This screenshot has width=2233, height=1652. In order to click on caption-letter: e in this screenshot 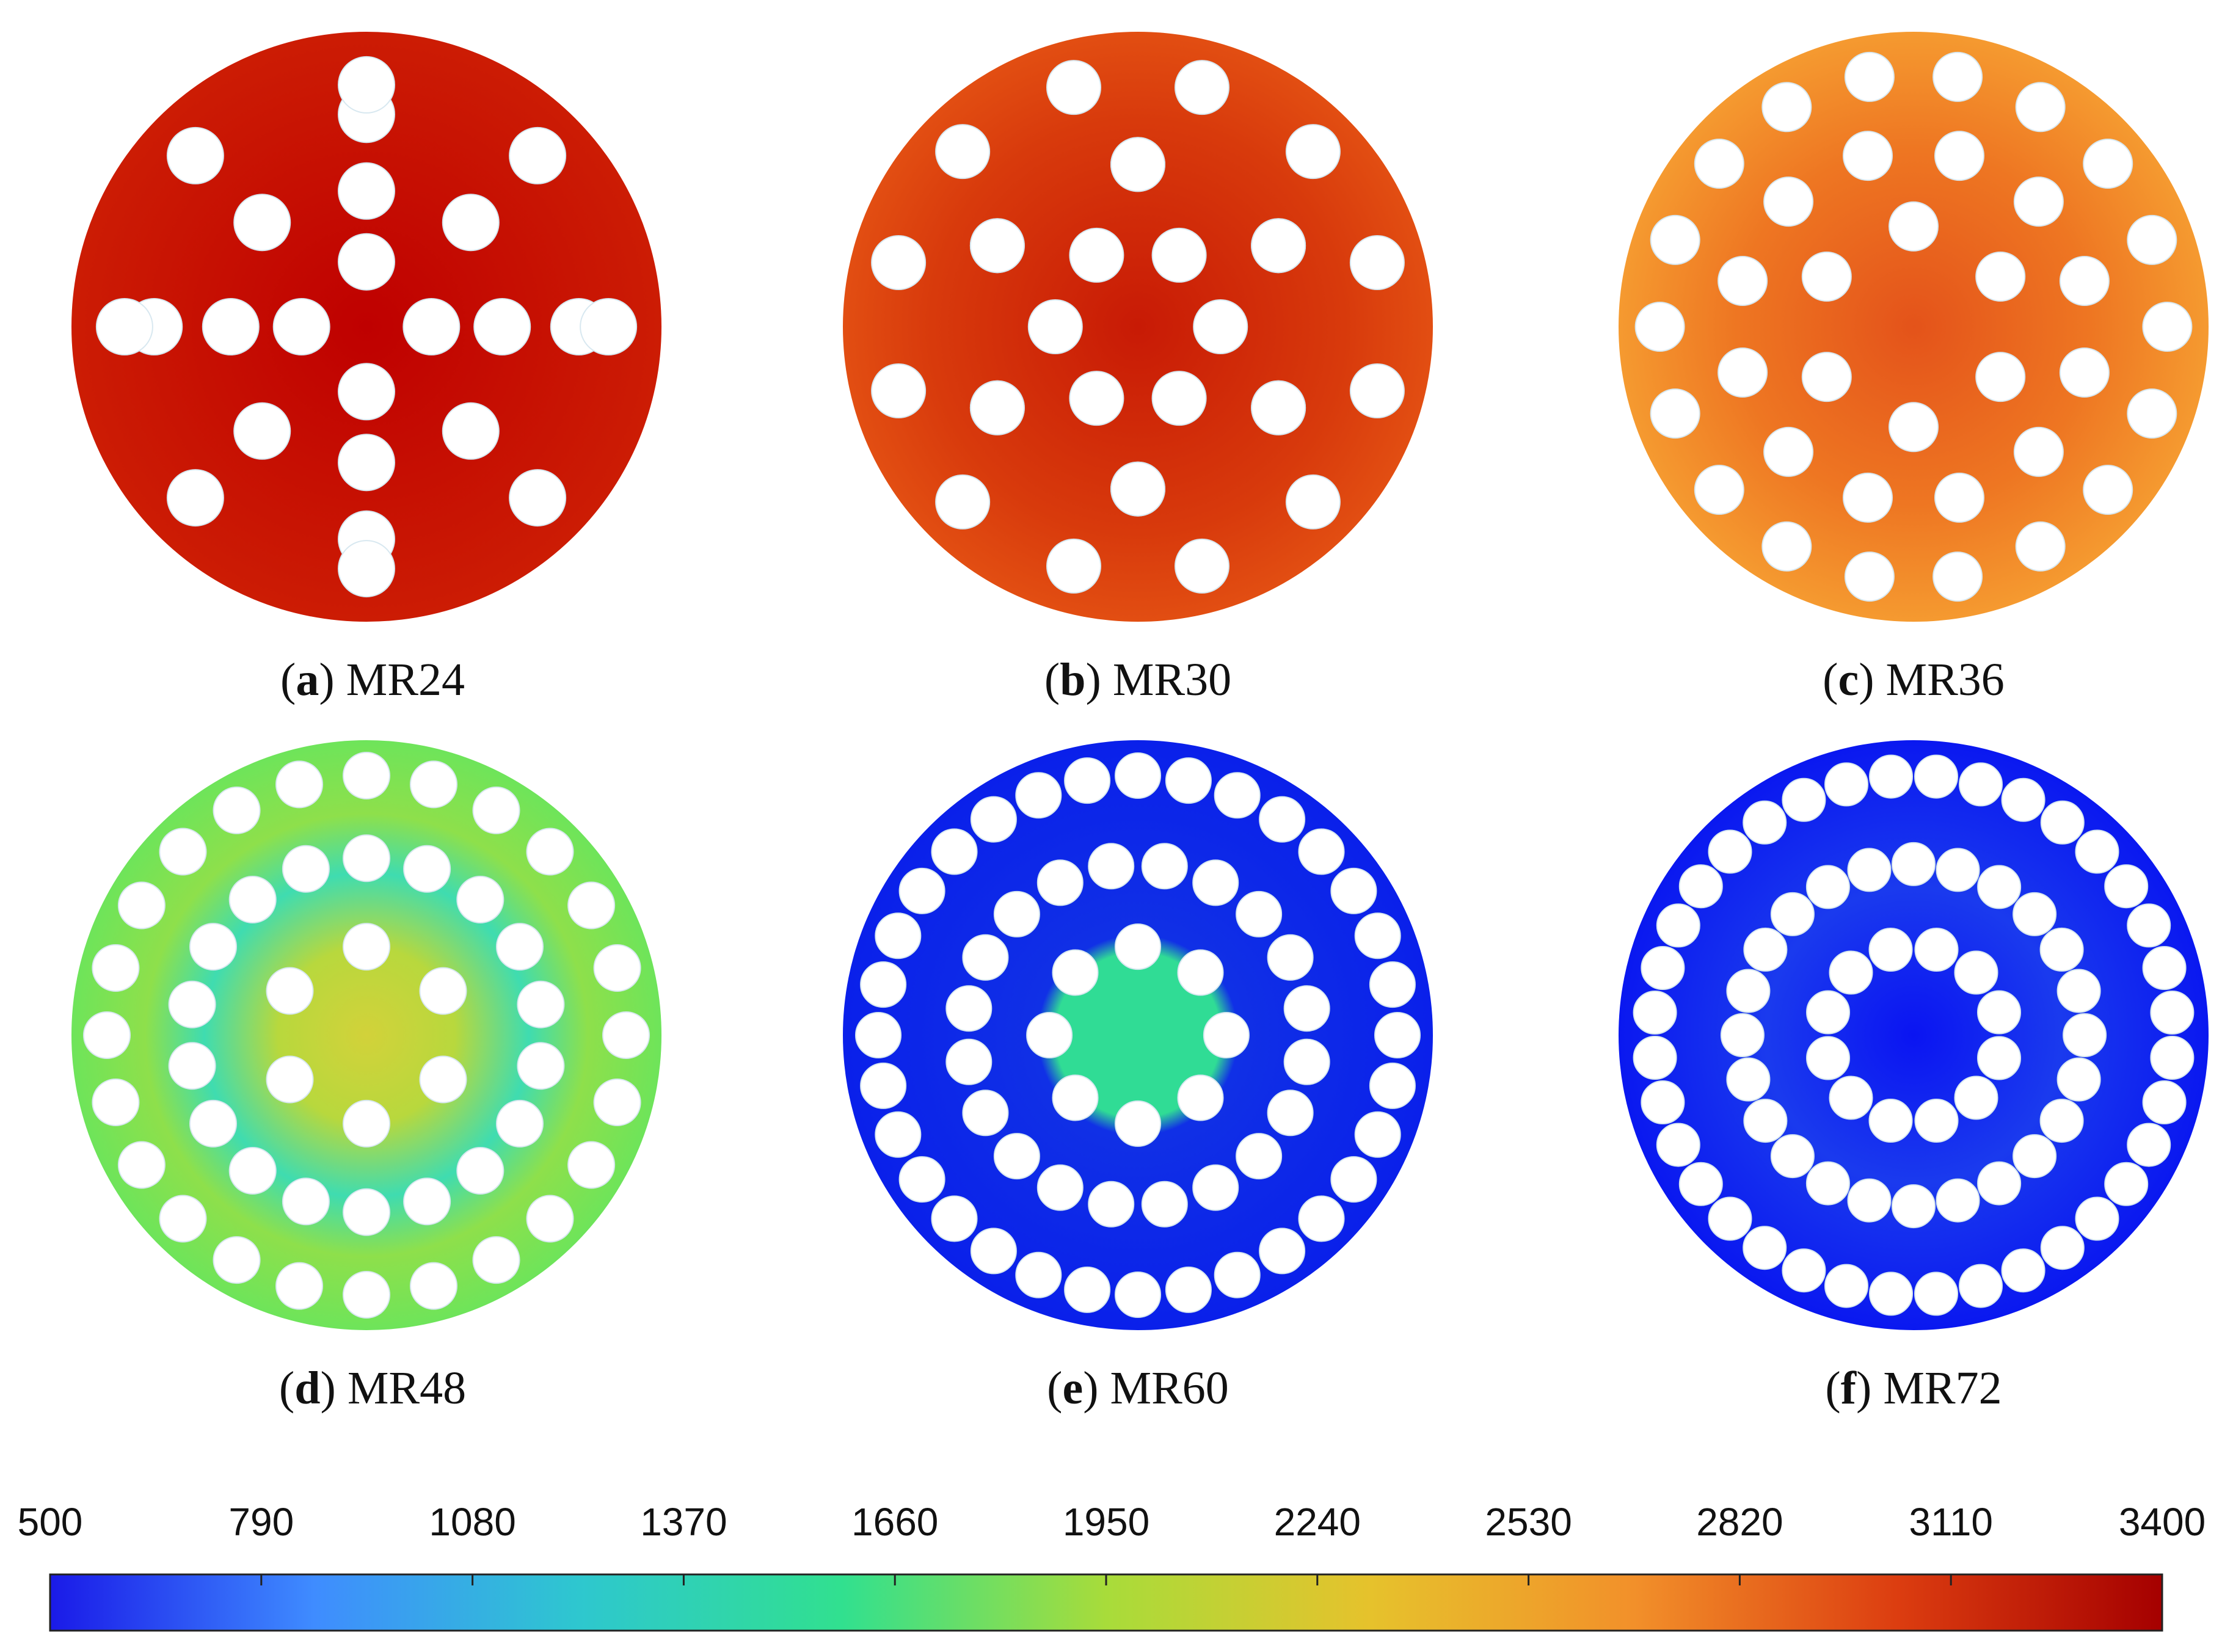, I will do `click(1073, 1389)`.